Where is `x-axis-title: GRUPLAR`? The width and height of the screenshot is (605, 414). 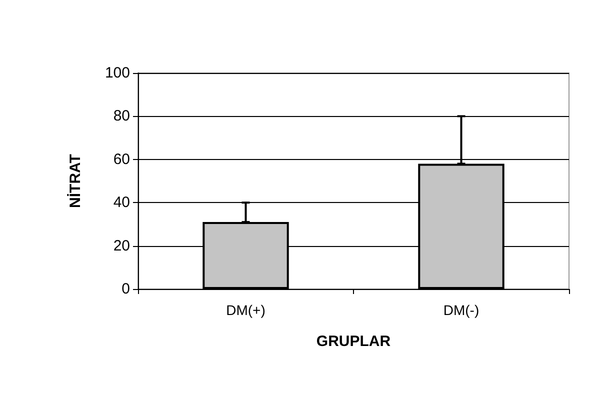 x-axis-title: GRUPLAR is located at coordinates (353, 341).